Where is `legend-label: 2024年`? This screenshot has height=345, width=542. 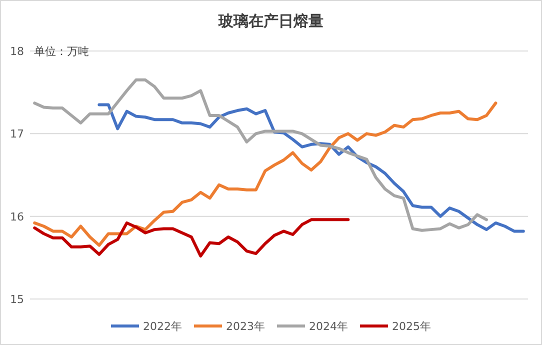
legend-label: 2024年 is located at coordinates (328, 326).